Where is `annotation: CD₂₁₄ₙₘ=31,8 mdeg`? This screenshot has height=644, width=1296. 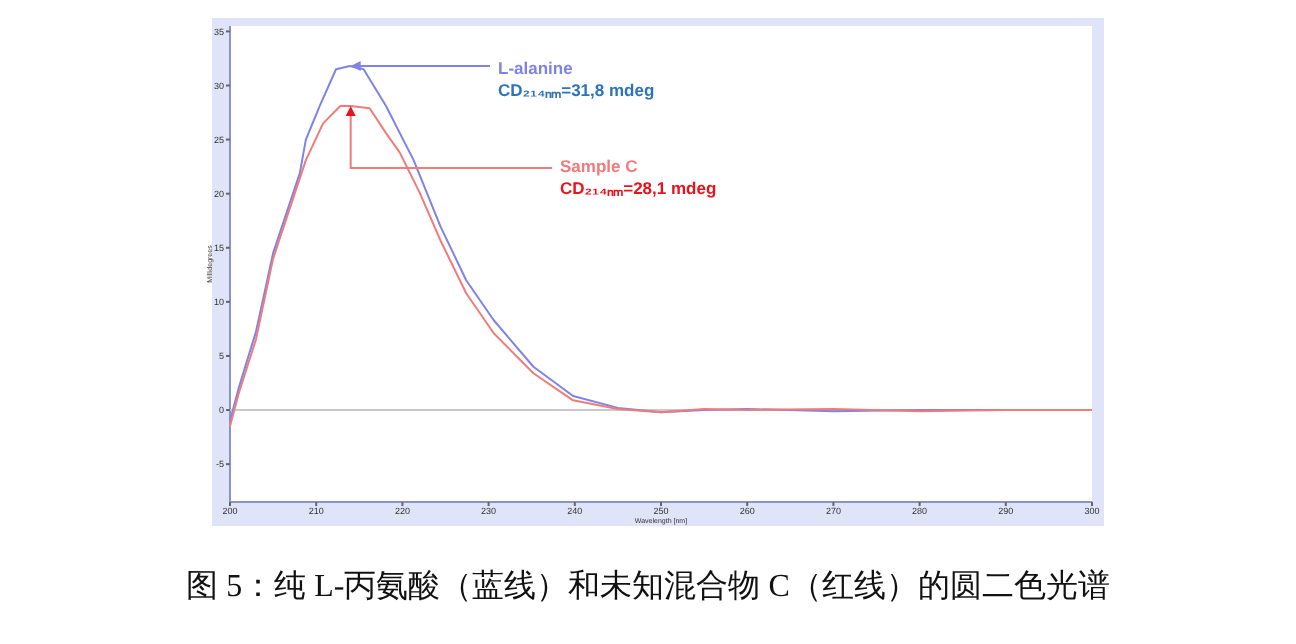
annotation: CD₂₁₄ₙₘ=31,8 mdeg is located at coordinates (576, 90).